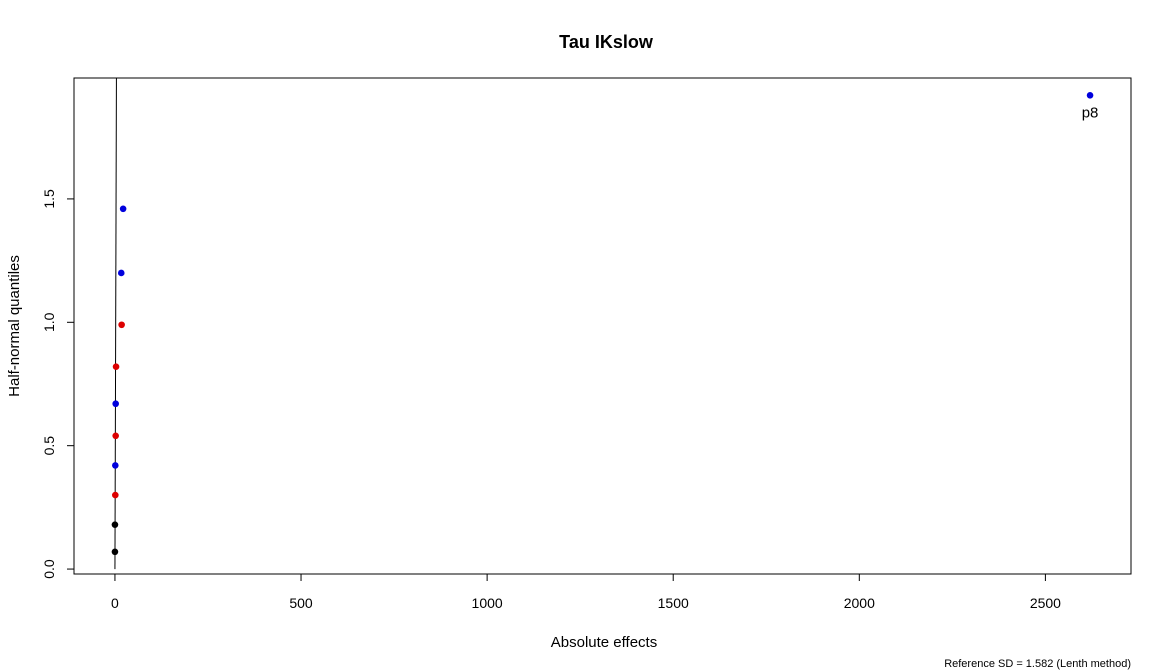  Describe the element at coordinates (1090, 112) in the screenshot. I see `point-label: p8` at that location.